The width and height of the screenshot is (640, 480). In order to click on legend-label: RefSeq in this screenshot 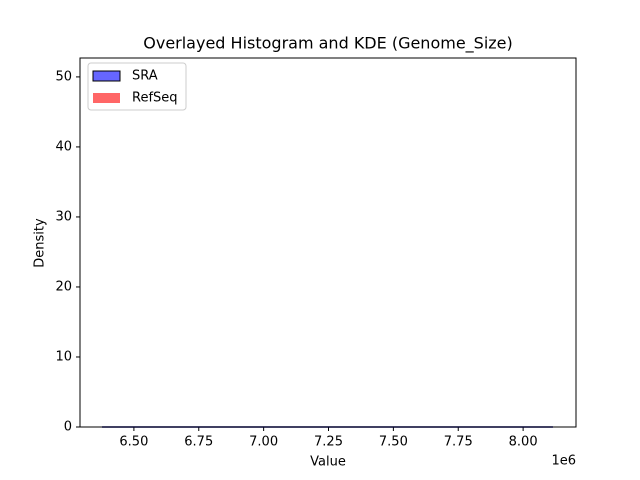, I will do `click(155, 98)`.